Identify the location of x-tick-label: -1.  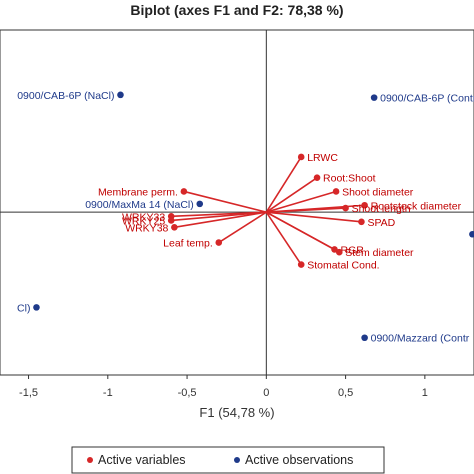
(108, 393).